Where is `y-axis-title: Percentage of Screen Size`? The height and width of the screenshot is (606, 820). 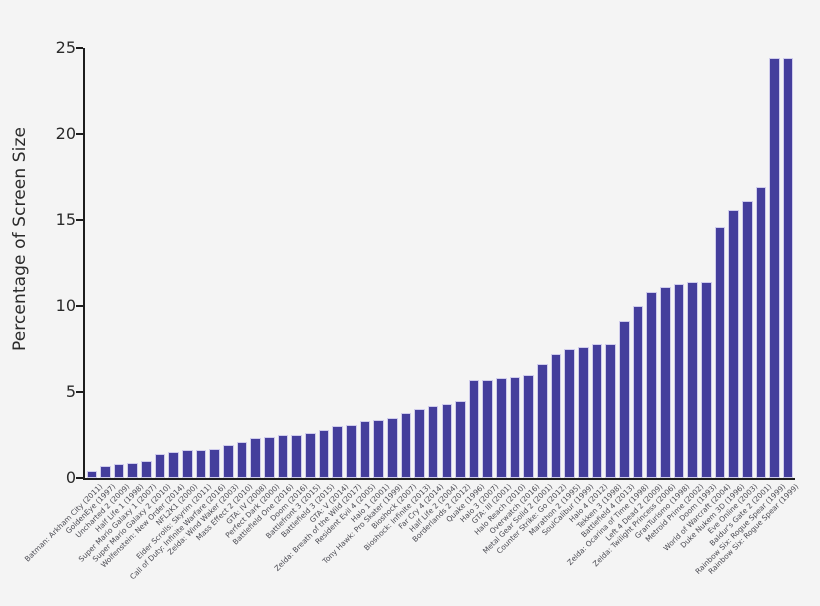
y-axis-title: Percentage of Screen Size is located at coordinates (20, 239).